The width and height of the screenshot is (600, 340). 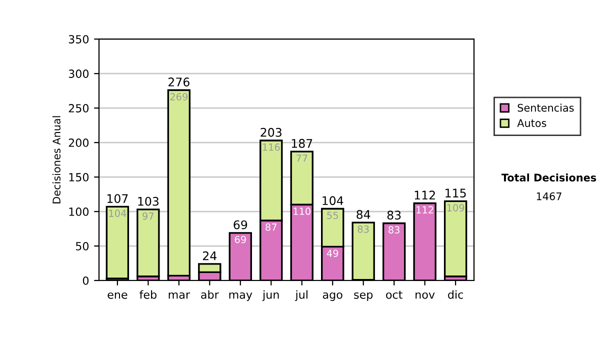 What do you see at coordinates (241, 225) in the screenshot?
I see `total-label: 69` at bounding box center [241, 225].